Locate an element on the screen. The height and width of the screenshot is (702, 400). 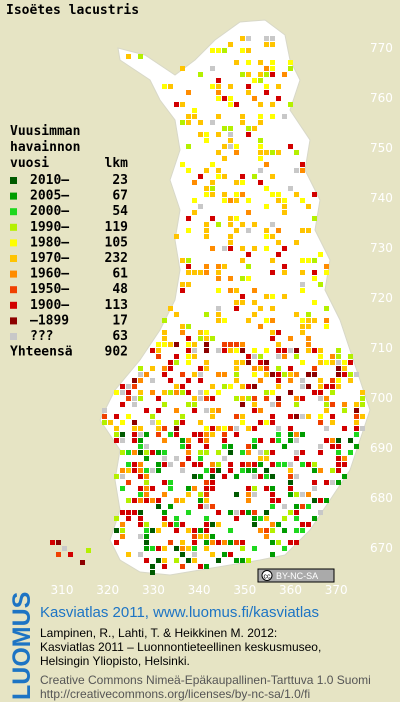
legend-label: 1960– is located at coordinates (49, 274).